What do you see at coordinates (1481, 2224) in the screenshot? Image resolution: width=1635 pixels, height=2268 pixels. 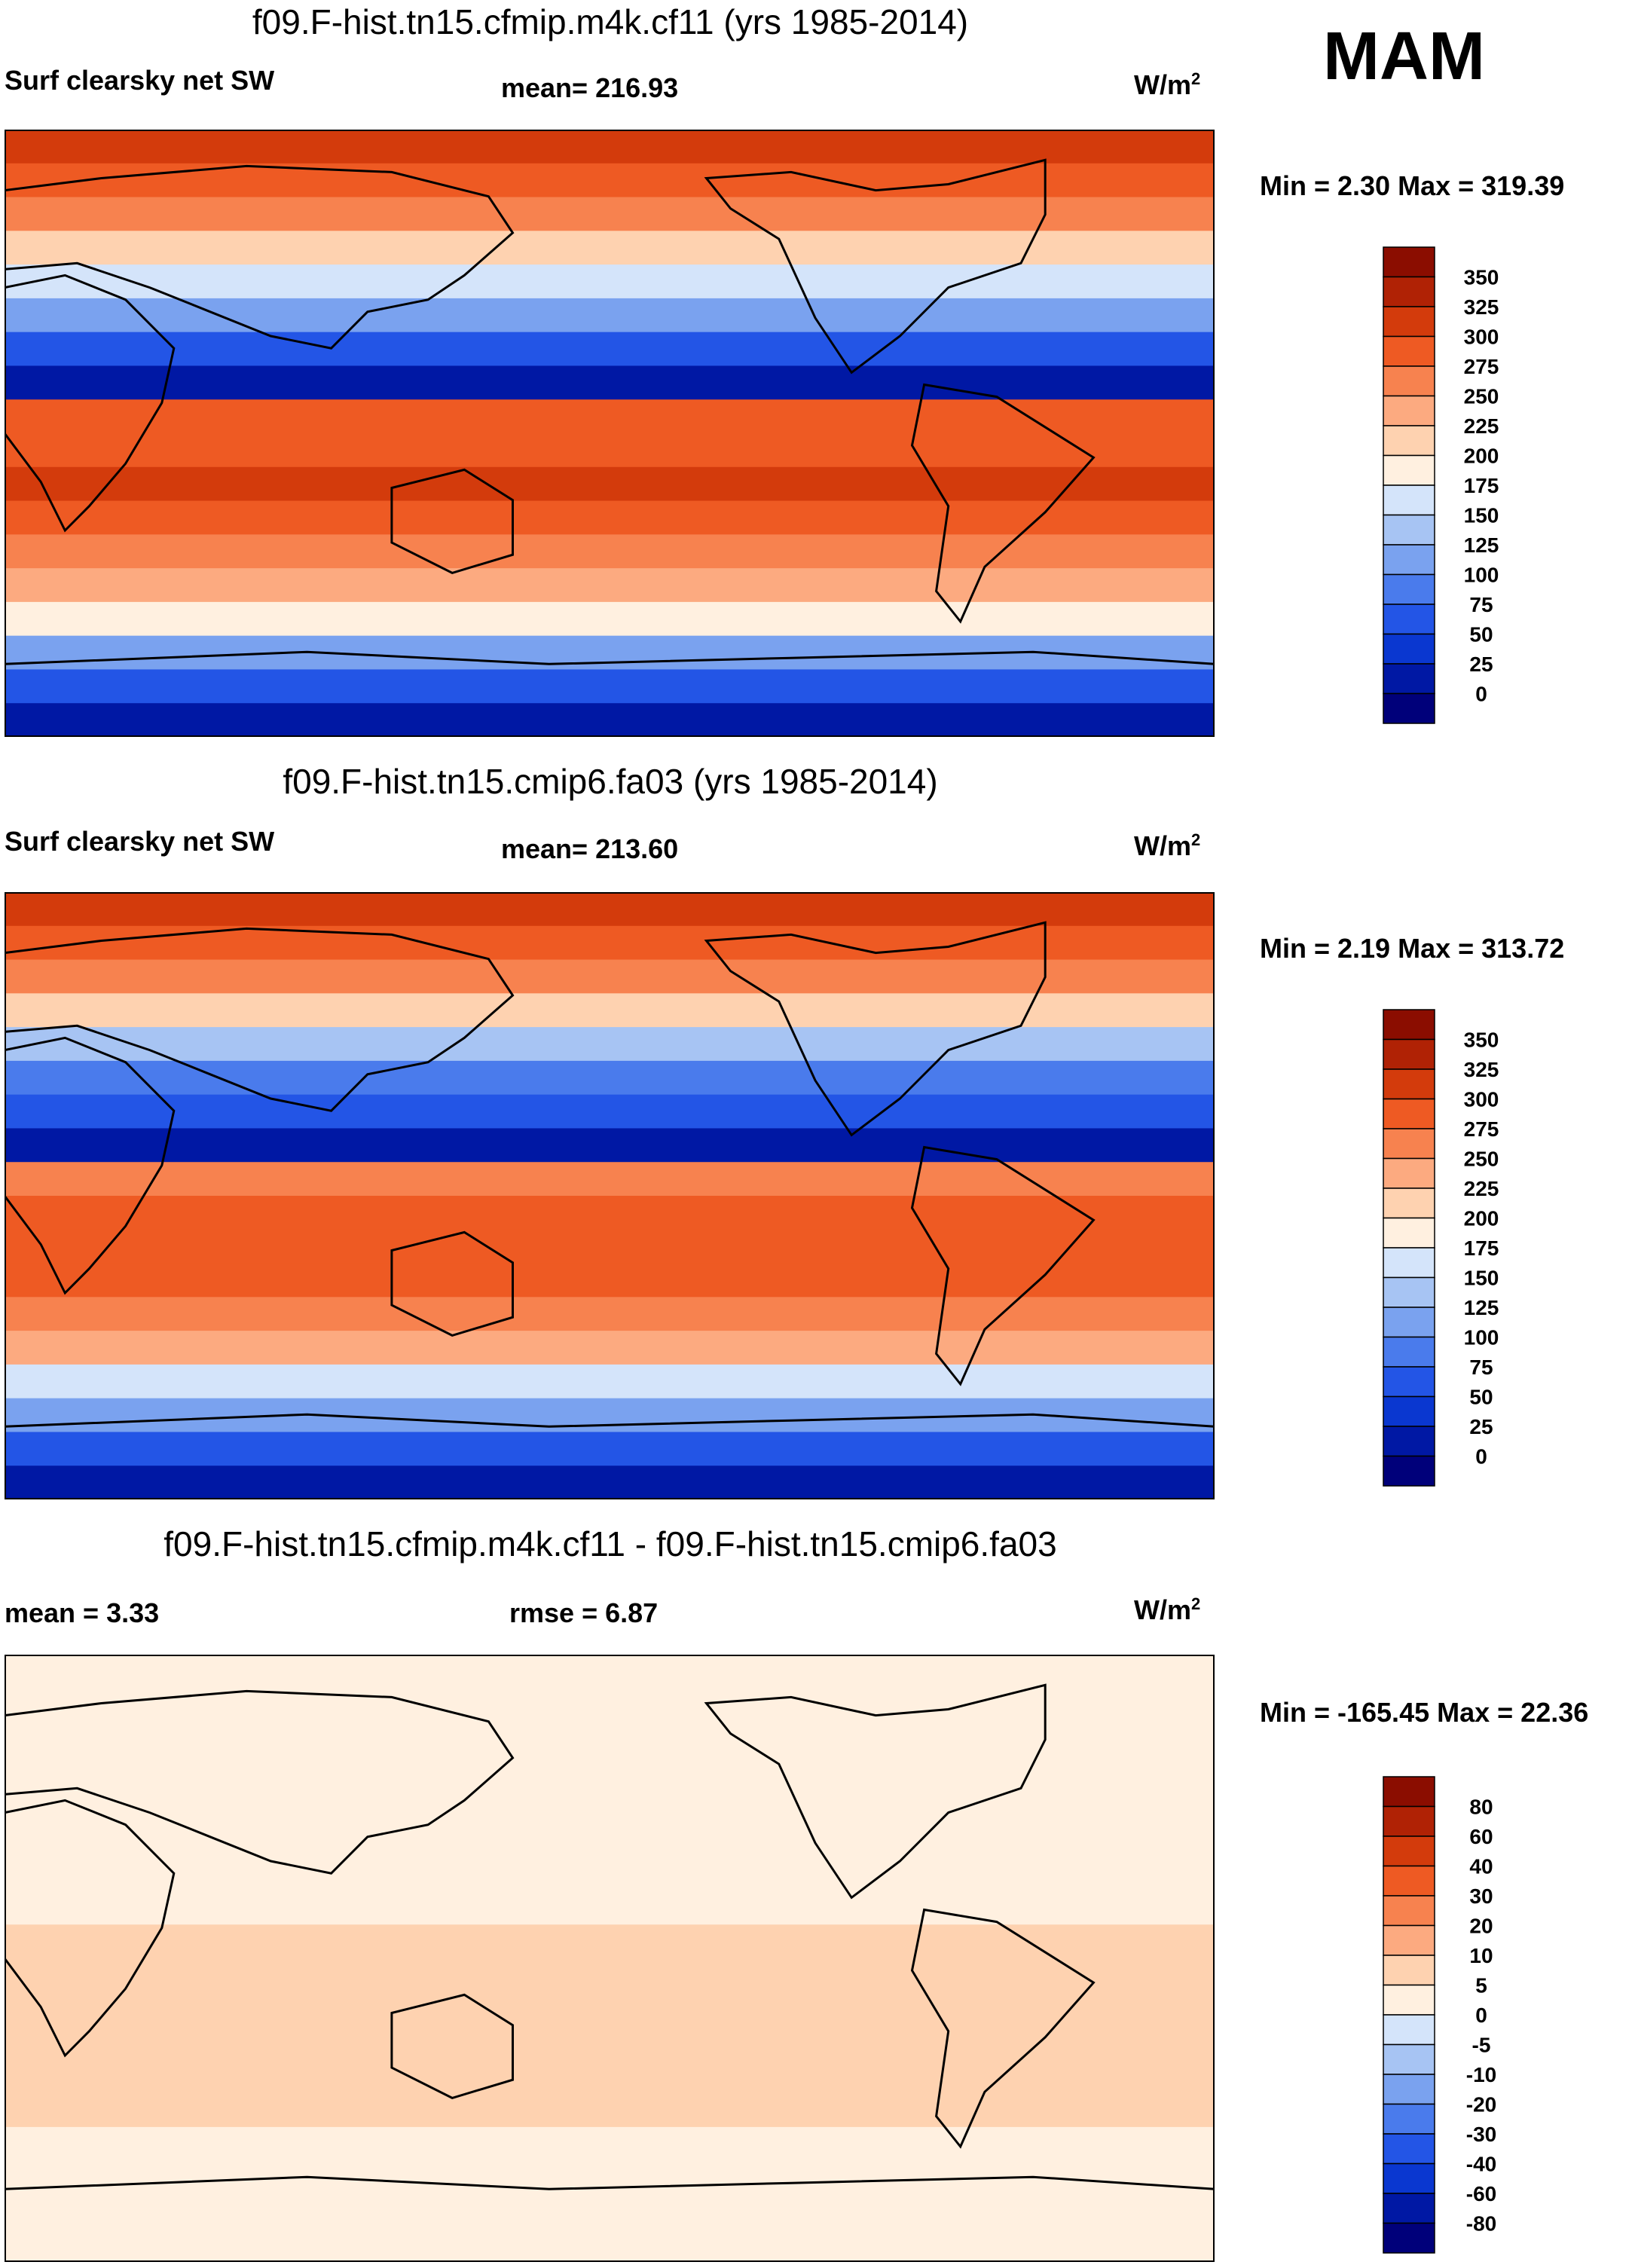 I see `colorbar-tick-label: -80` at bounding box center [1481, 2224].